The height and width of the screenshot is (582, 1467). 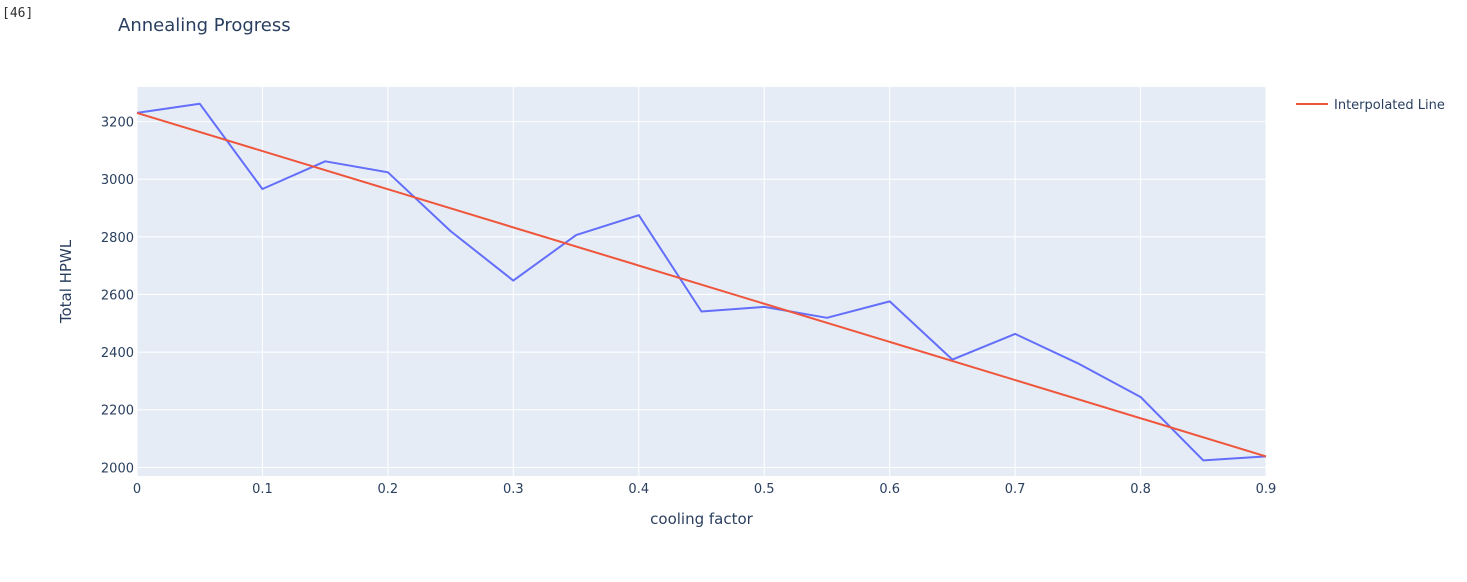 I want to click on x-tick-label: 0.8, so click(x=1140, y=489).